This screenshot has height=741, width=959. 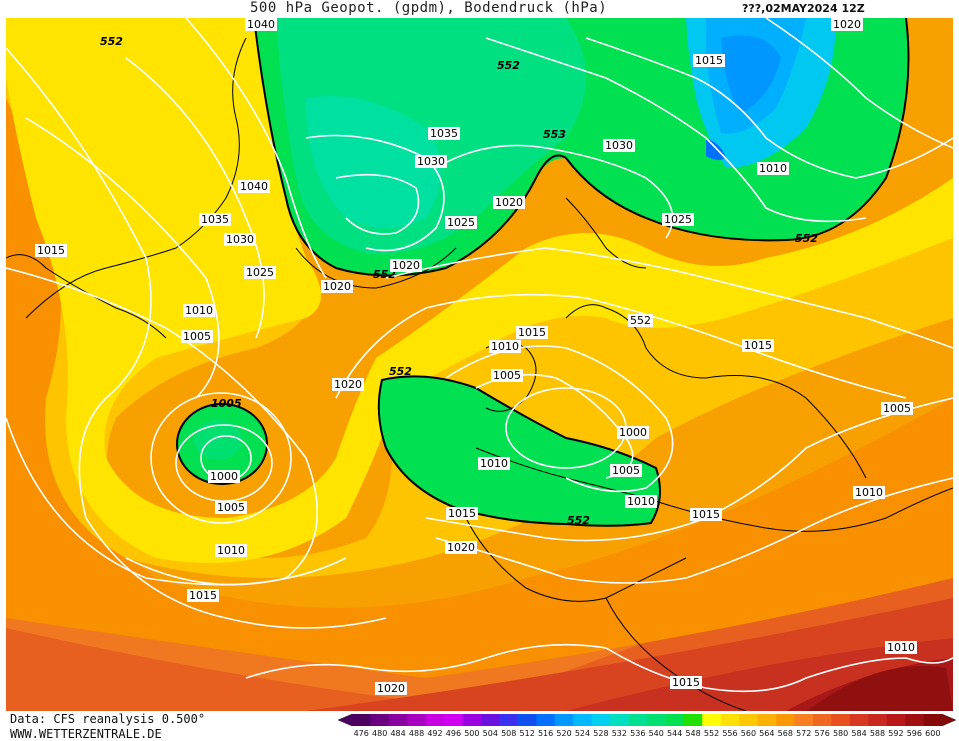 I want to click on colorbar-tick-label: 480, so click(x=380, y=733).